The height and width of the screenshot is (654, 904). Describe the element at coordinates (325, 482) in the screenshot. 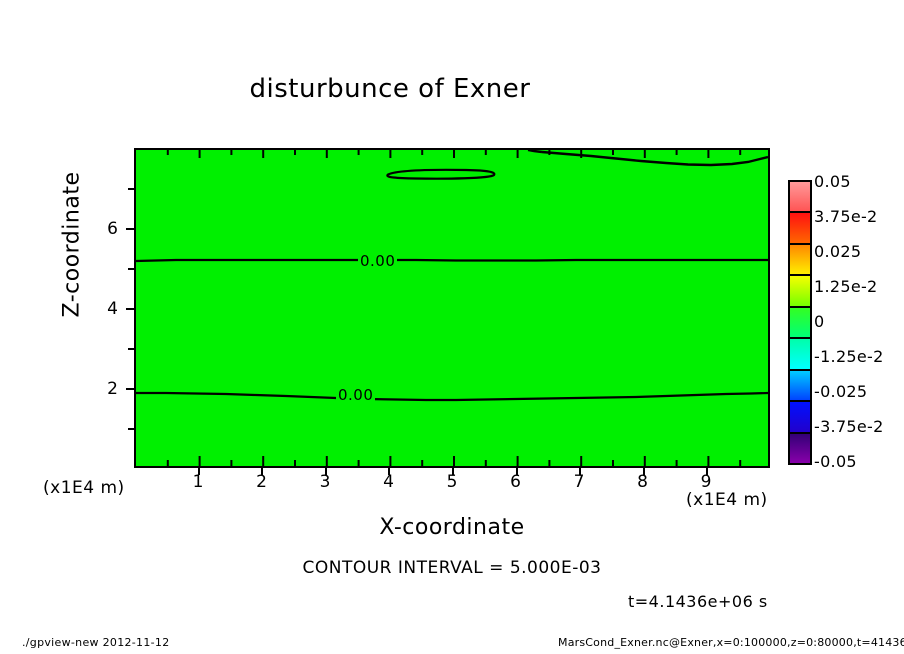

I see `x-tick-label-3: 3` at that location.